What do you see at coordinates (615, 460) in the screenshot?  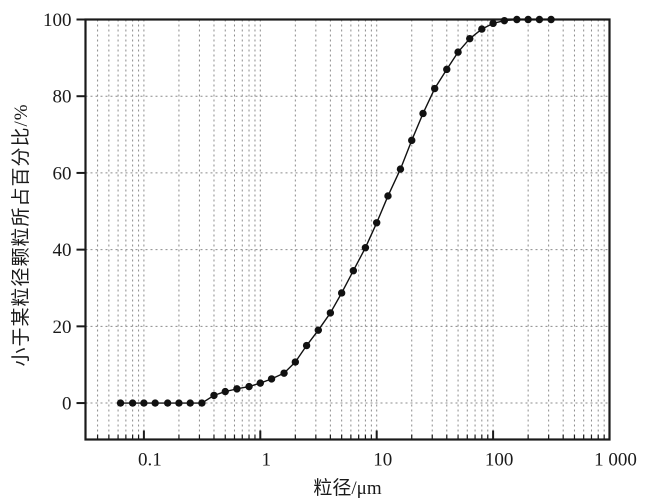 I see `x-tick-label: 1 000` at bounding box center [615, 460].